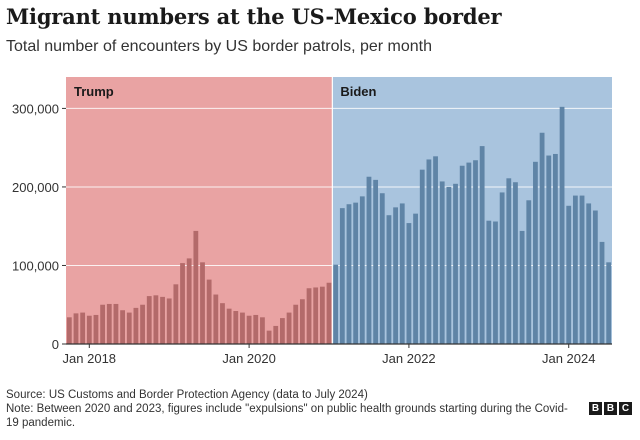 This screenshot has height=440, width=640. Describe the element at coordinates (409, 358) in the screenshot. I see `x-tick-label: Jan 2022` at that location.